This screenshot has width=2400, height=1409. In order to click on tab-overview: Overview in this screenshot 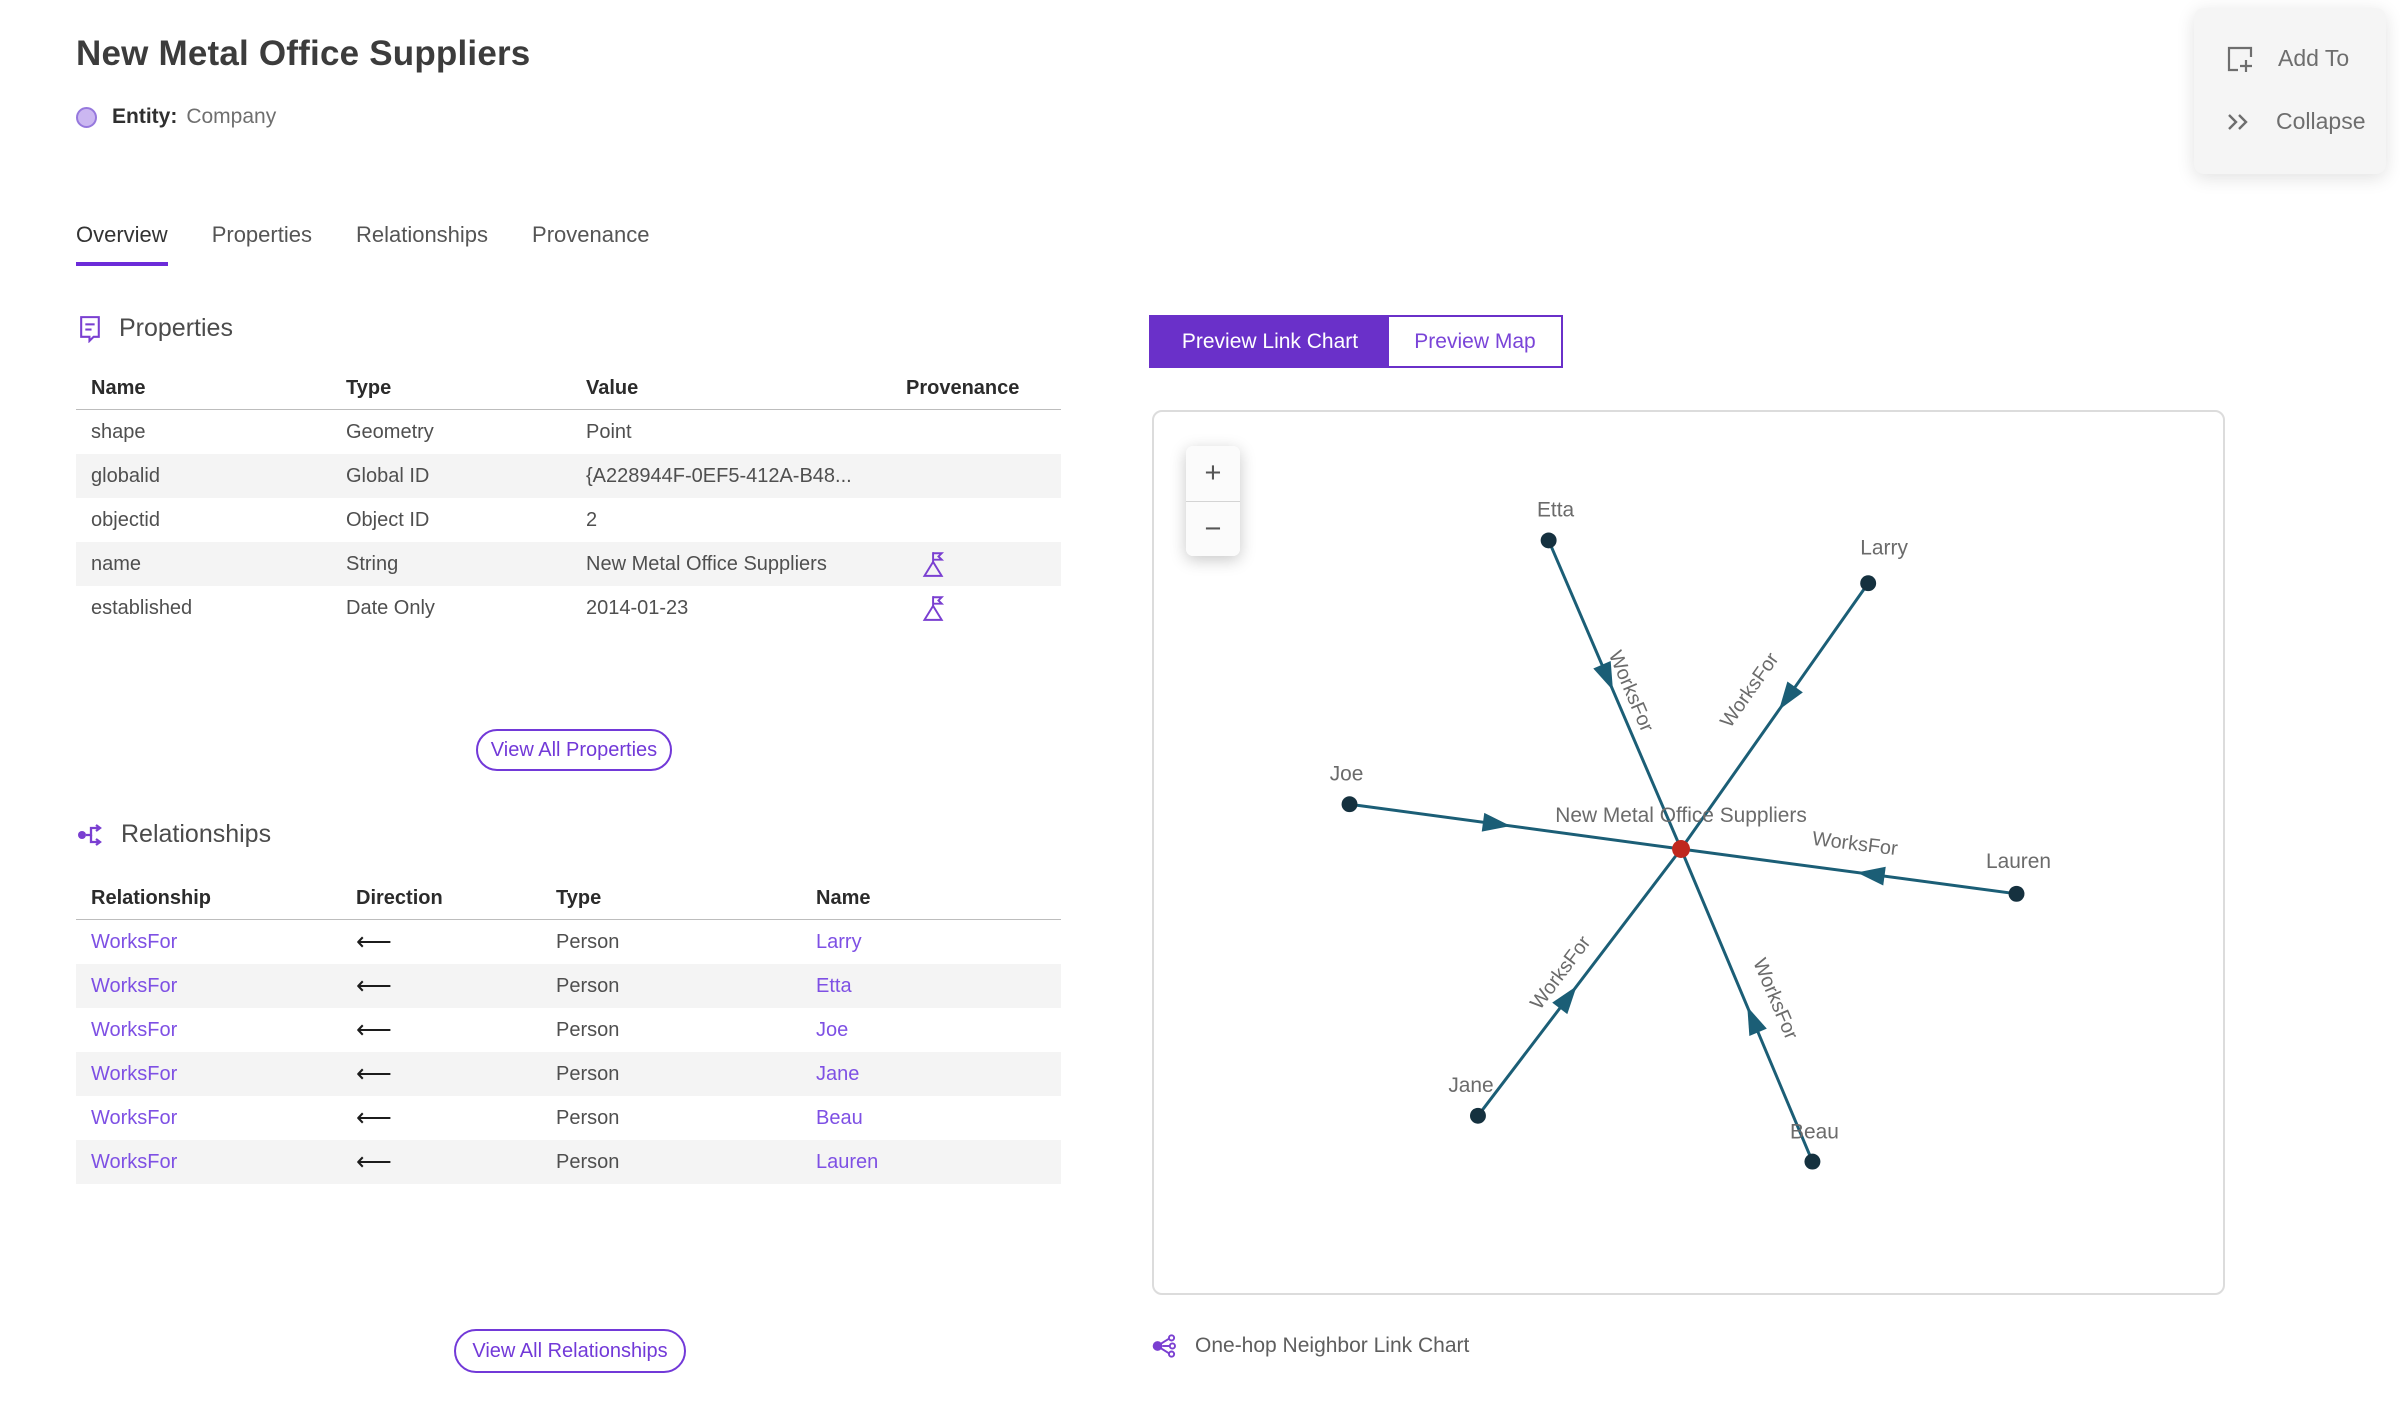, I will do `click(122, 244)`.